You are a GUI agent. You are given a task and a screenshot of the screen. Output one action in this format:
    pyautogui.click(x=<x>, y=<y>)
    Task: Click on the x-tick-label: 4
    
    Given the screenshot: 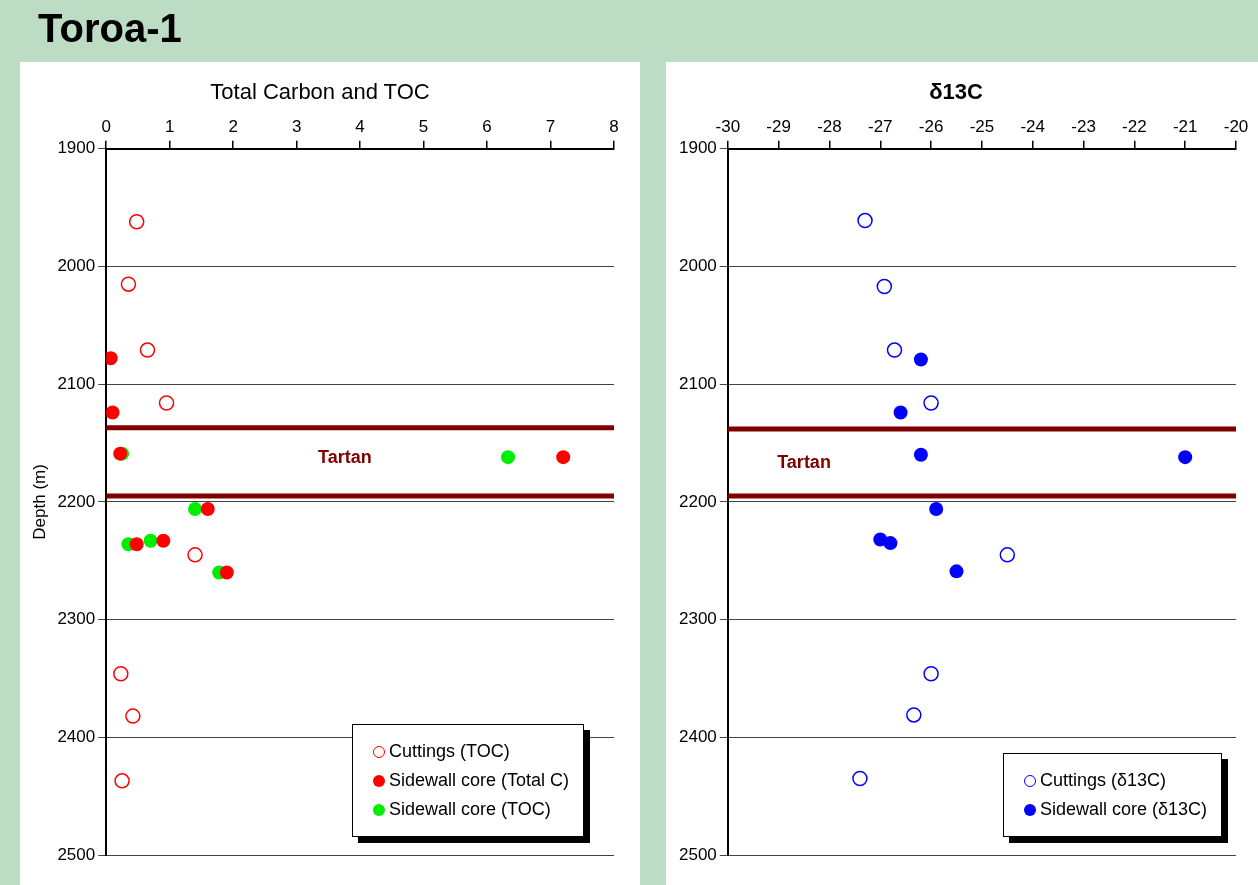 What is the action you would take?
    pyautogui.click(x=360, y=127)
    